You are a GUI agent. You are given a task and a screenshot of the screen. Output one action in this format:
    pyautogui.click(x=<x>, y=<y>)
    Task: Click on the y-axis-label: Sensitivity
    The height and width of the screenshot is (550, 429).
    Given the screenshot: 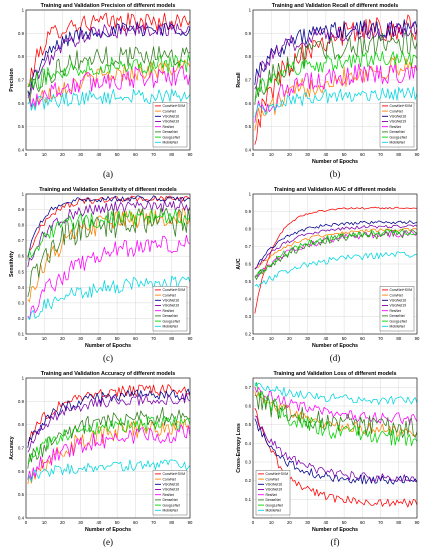 What is the action you would take?
    pyautogui.click(x=12, y=264)
    